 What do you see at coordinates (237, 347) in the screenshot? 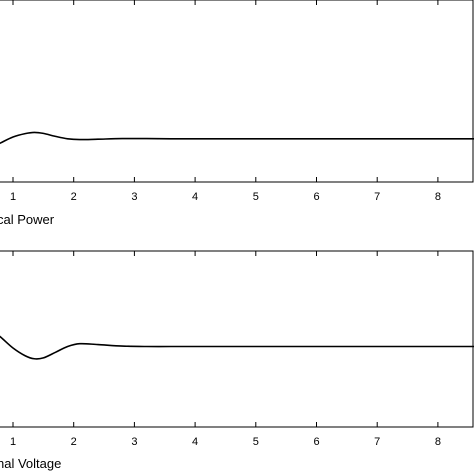
I see `bottom-series-line` at bounding box center [237, 347].